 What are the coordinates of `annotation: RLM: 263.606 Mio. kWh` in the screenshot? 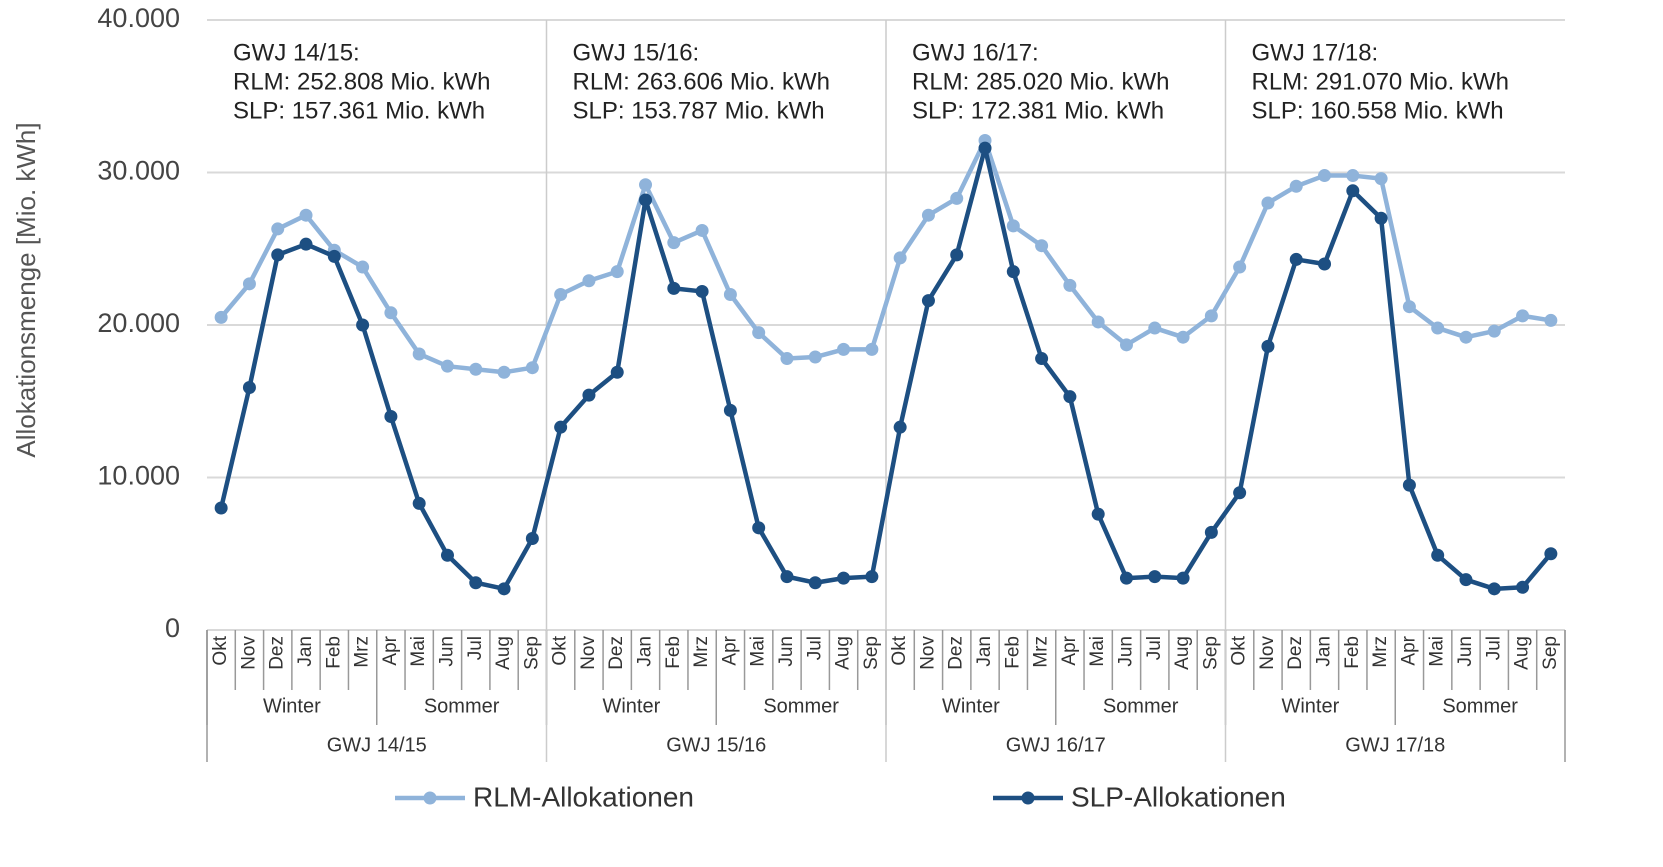 It's located at (701, 81).